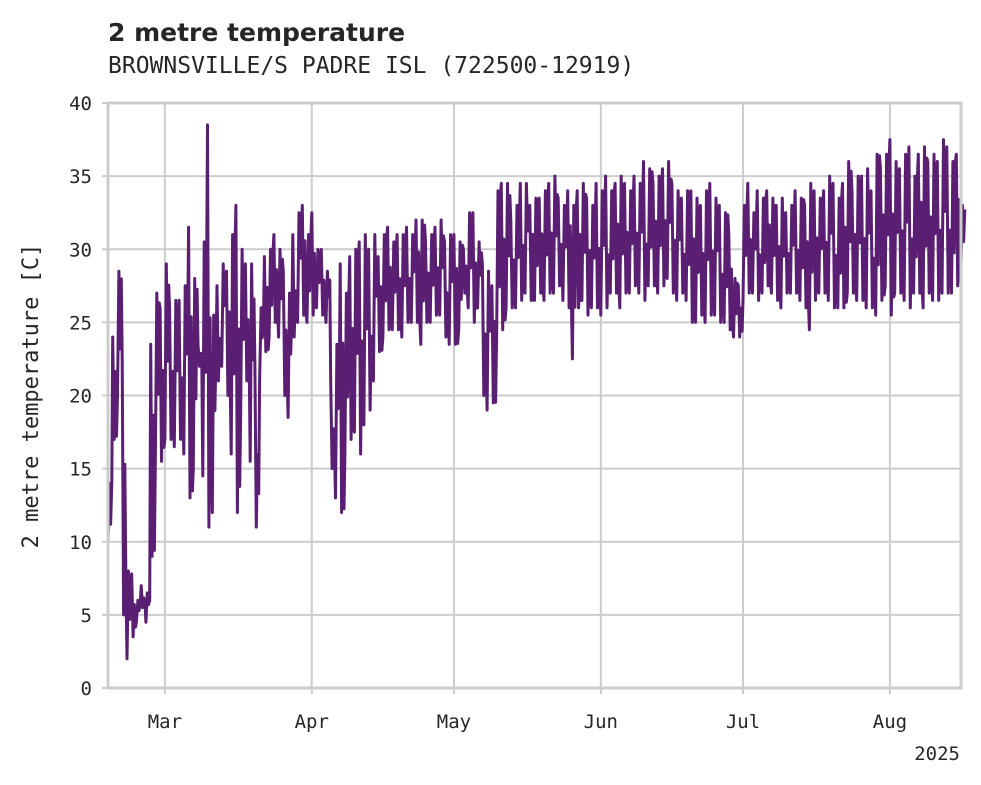  Describe the element at coordinates (80, 323) in the screenshot. I see `y-tick-label: 25` at that location.